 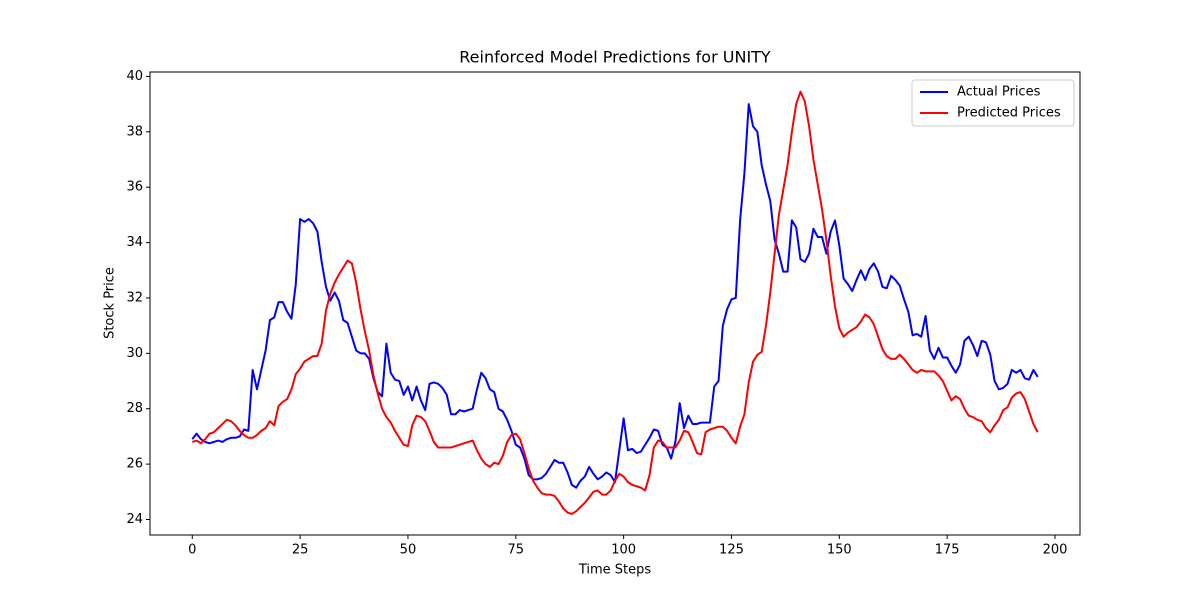 I want to click on y-tick-label: 38, so click(x=134, y=131).